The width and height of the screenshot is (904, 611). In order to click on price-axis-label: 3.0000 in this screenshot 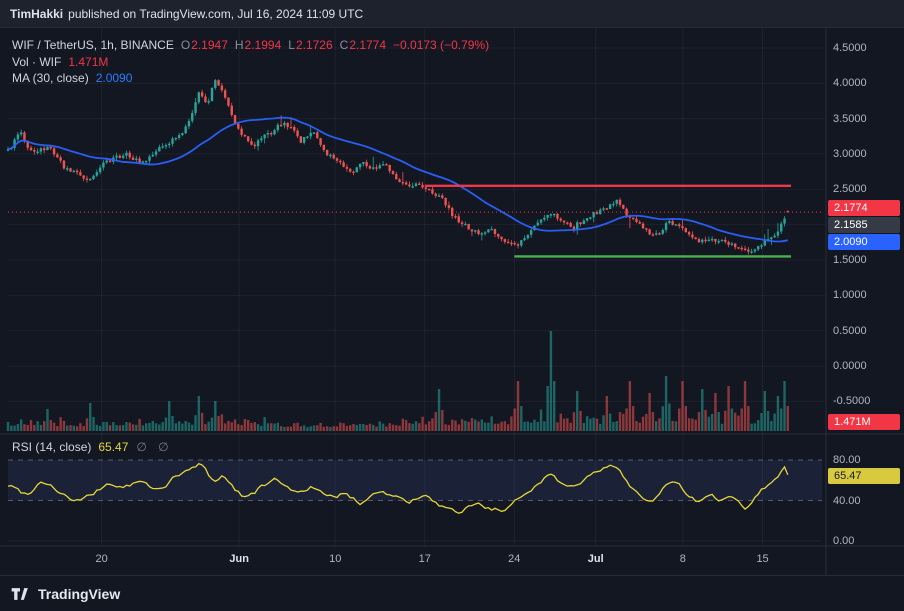, I will do `click(850, 154)`.